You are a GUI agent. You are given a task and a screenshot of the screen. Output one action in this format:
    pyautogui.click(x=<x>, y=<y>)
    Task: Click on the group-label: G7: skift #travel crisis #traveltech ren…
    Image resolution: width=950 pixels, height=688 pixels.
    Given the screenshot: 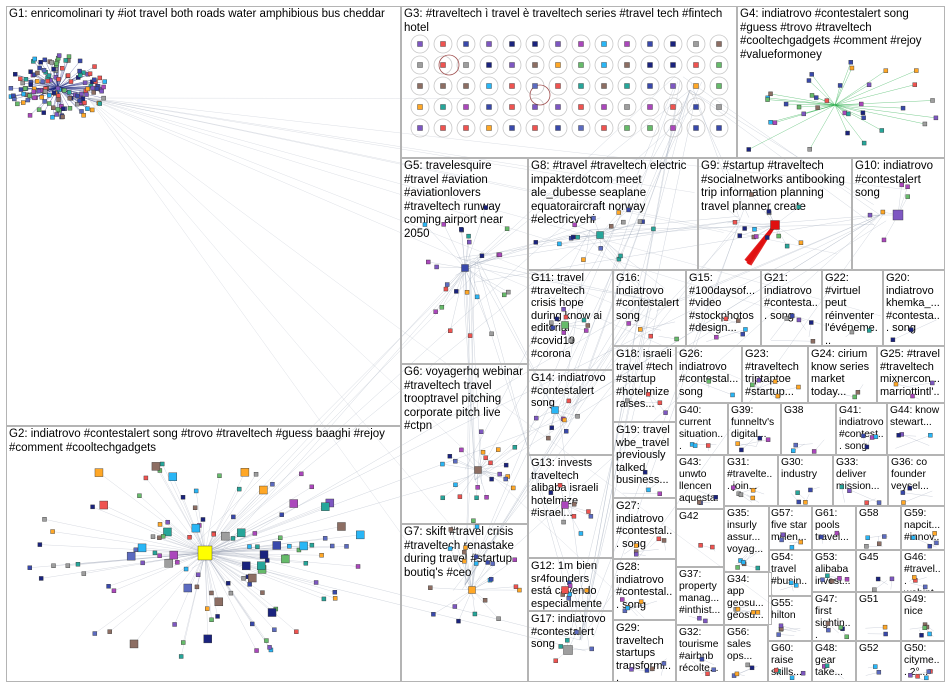 What is the action you would take?
    pyautogui.click(x=459, y=552)
    